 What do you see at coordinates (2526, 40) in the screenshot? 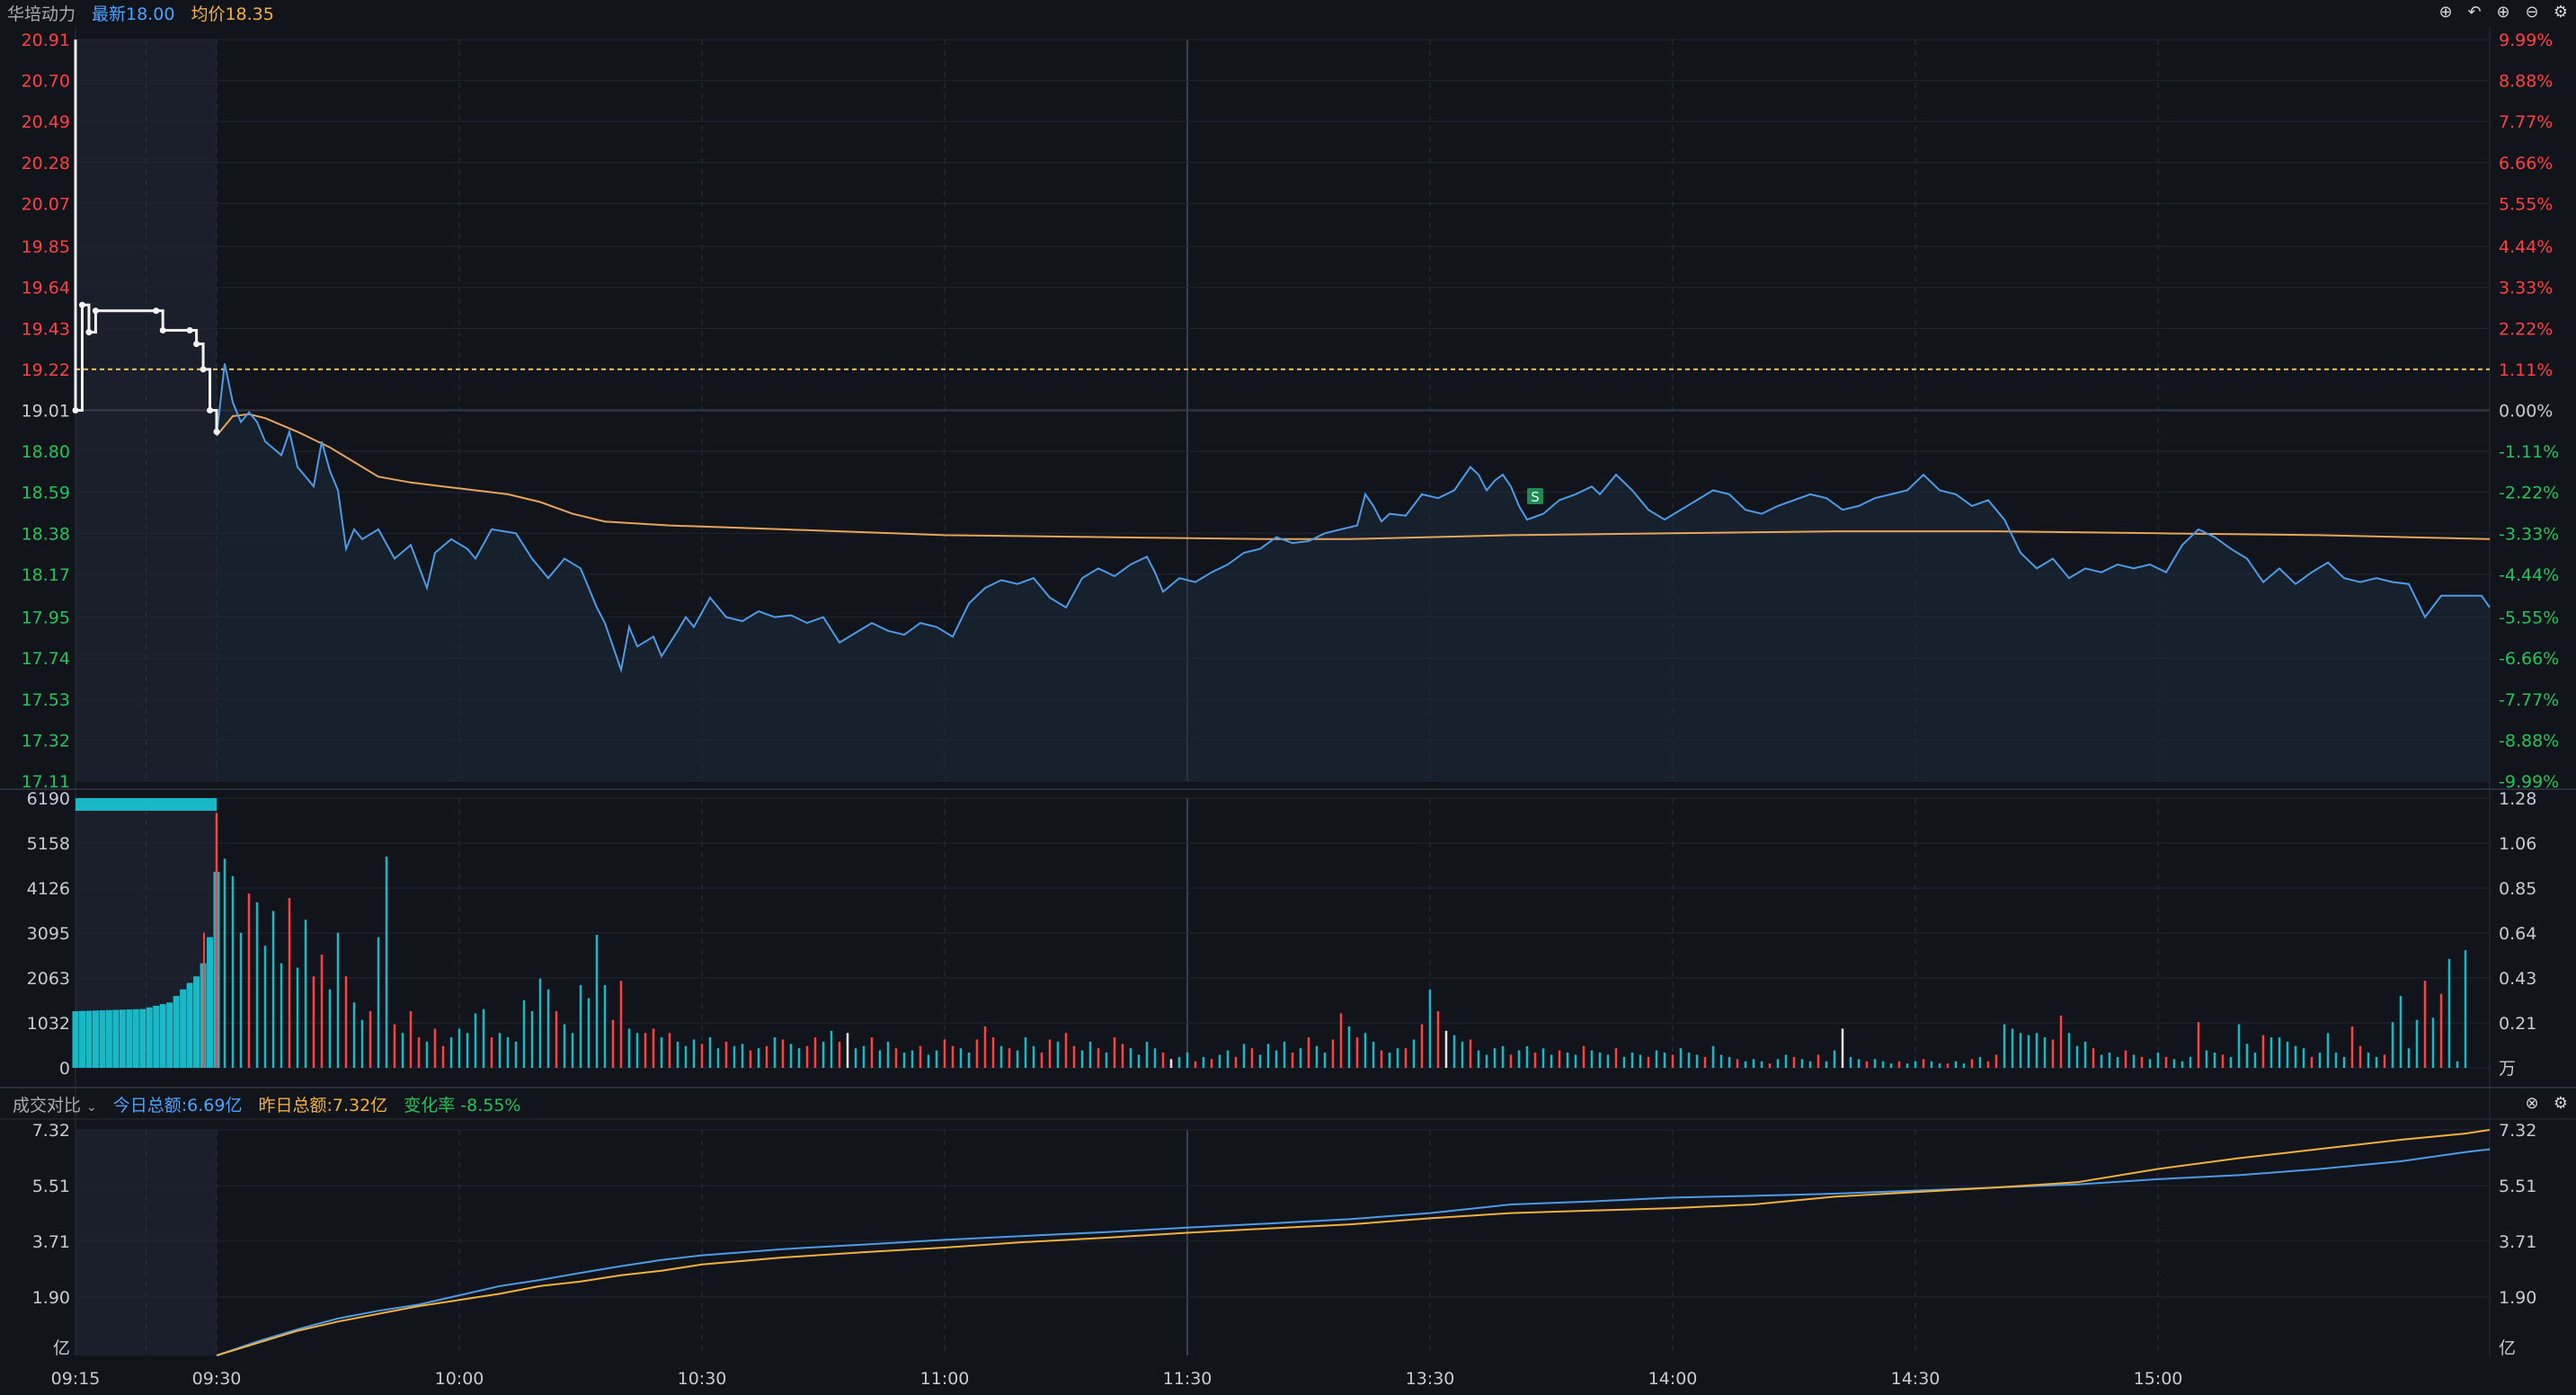
I see `pct-tick-label: 9.99%` at bounding box center [2526, 40].